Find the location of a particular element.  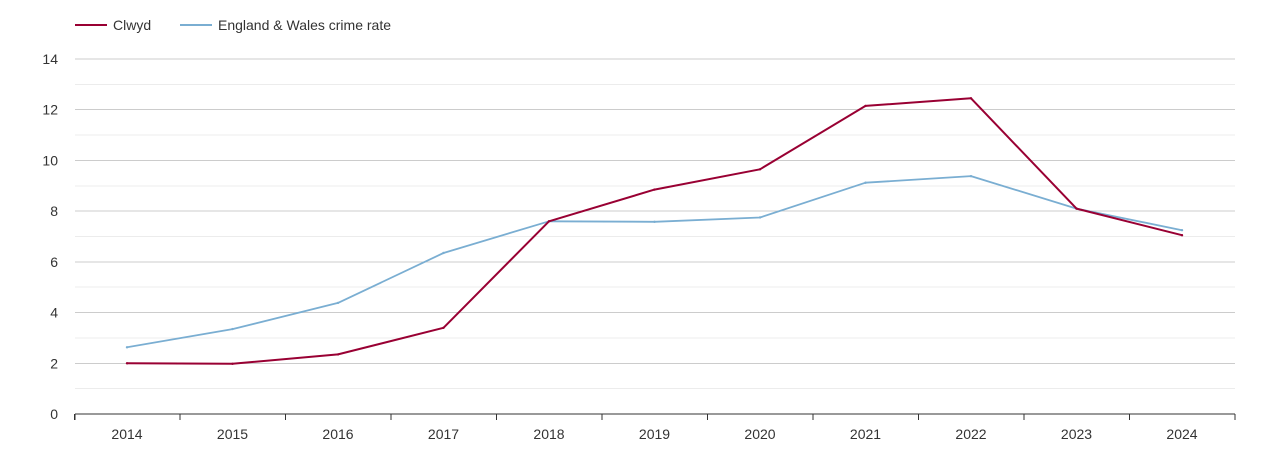

x-tick-label: 2017 is located at coordinates (443, 434).